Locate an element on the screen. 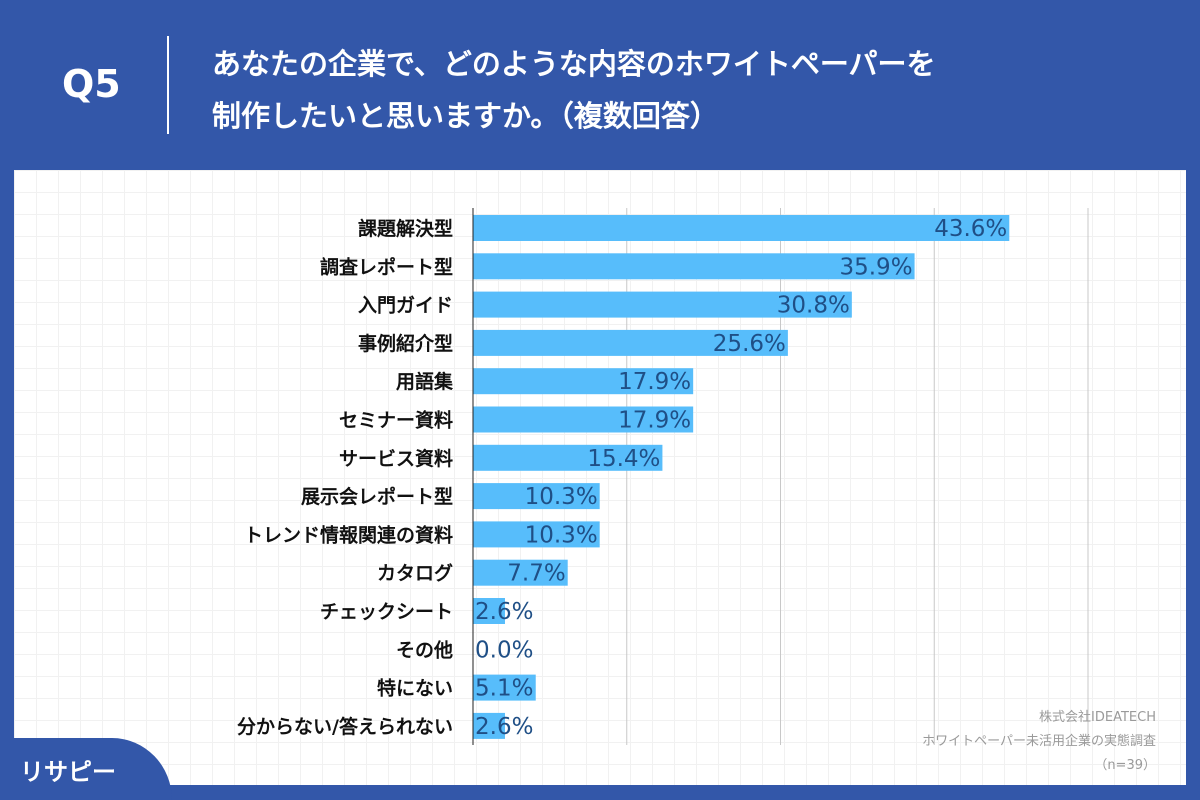 The image size is (1200, 800). data-label: 35.9% is located at coordinates (875, 267).